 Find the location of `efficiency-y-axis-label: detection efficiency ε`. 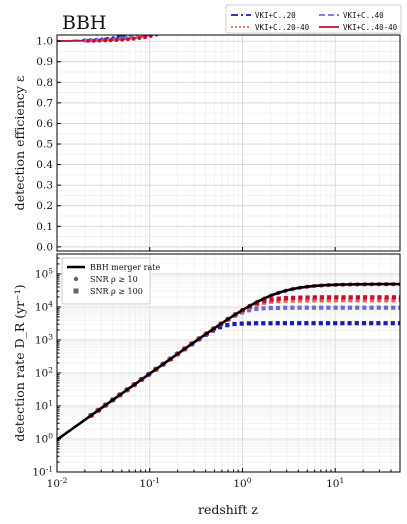

efficiency-y-axis-label: detection efficiency ε is located at coordinates (19, 143).